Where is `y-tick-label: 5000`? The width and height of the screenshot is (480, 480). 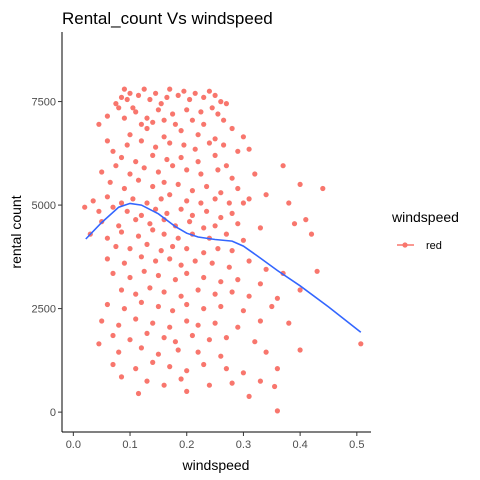 y-tick-label: 5000 is located at coordinates (44, 206).